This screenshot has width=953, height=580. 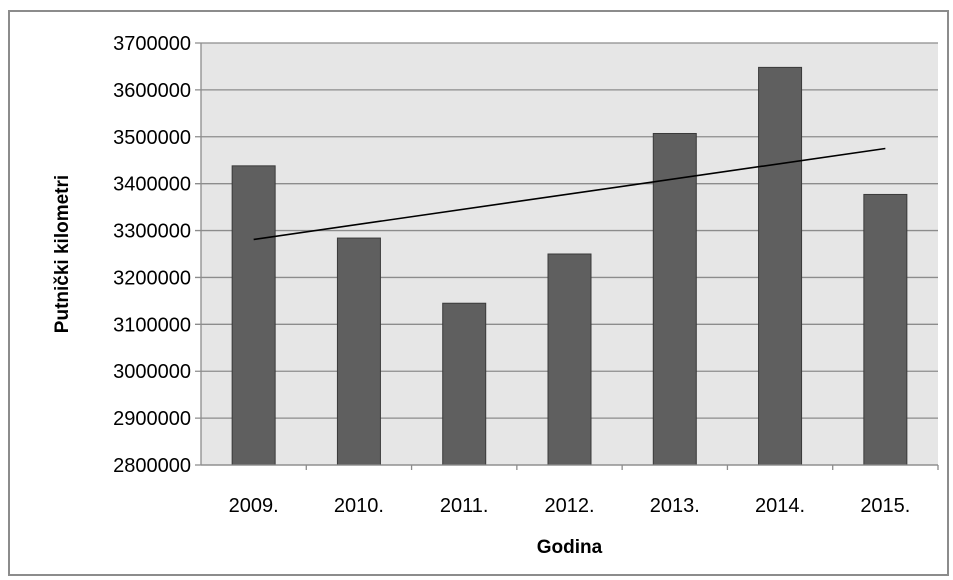 I want to click on y-tick-label: 3000000, so click(x=152, y=372).